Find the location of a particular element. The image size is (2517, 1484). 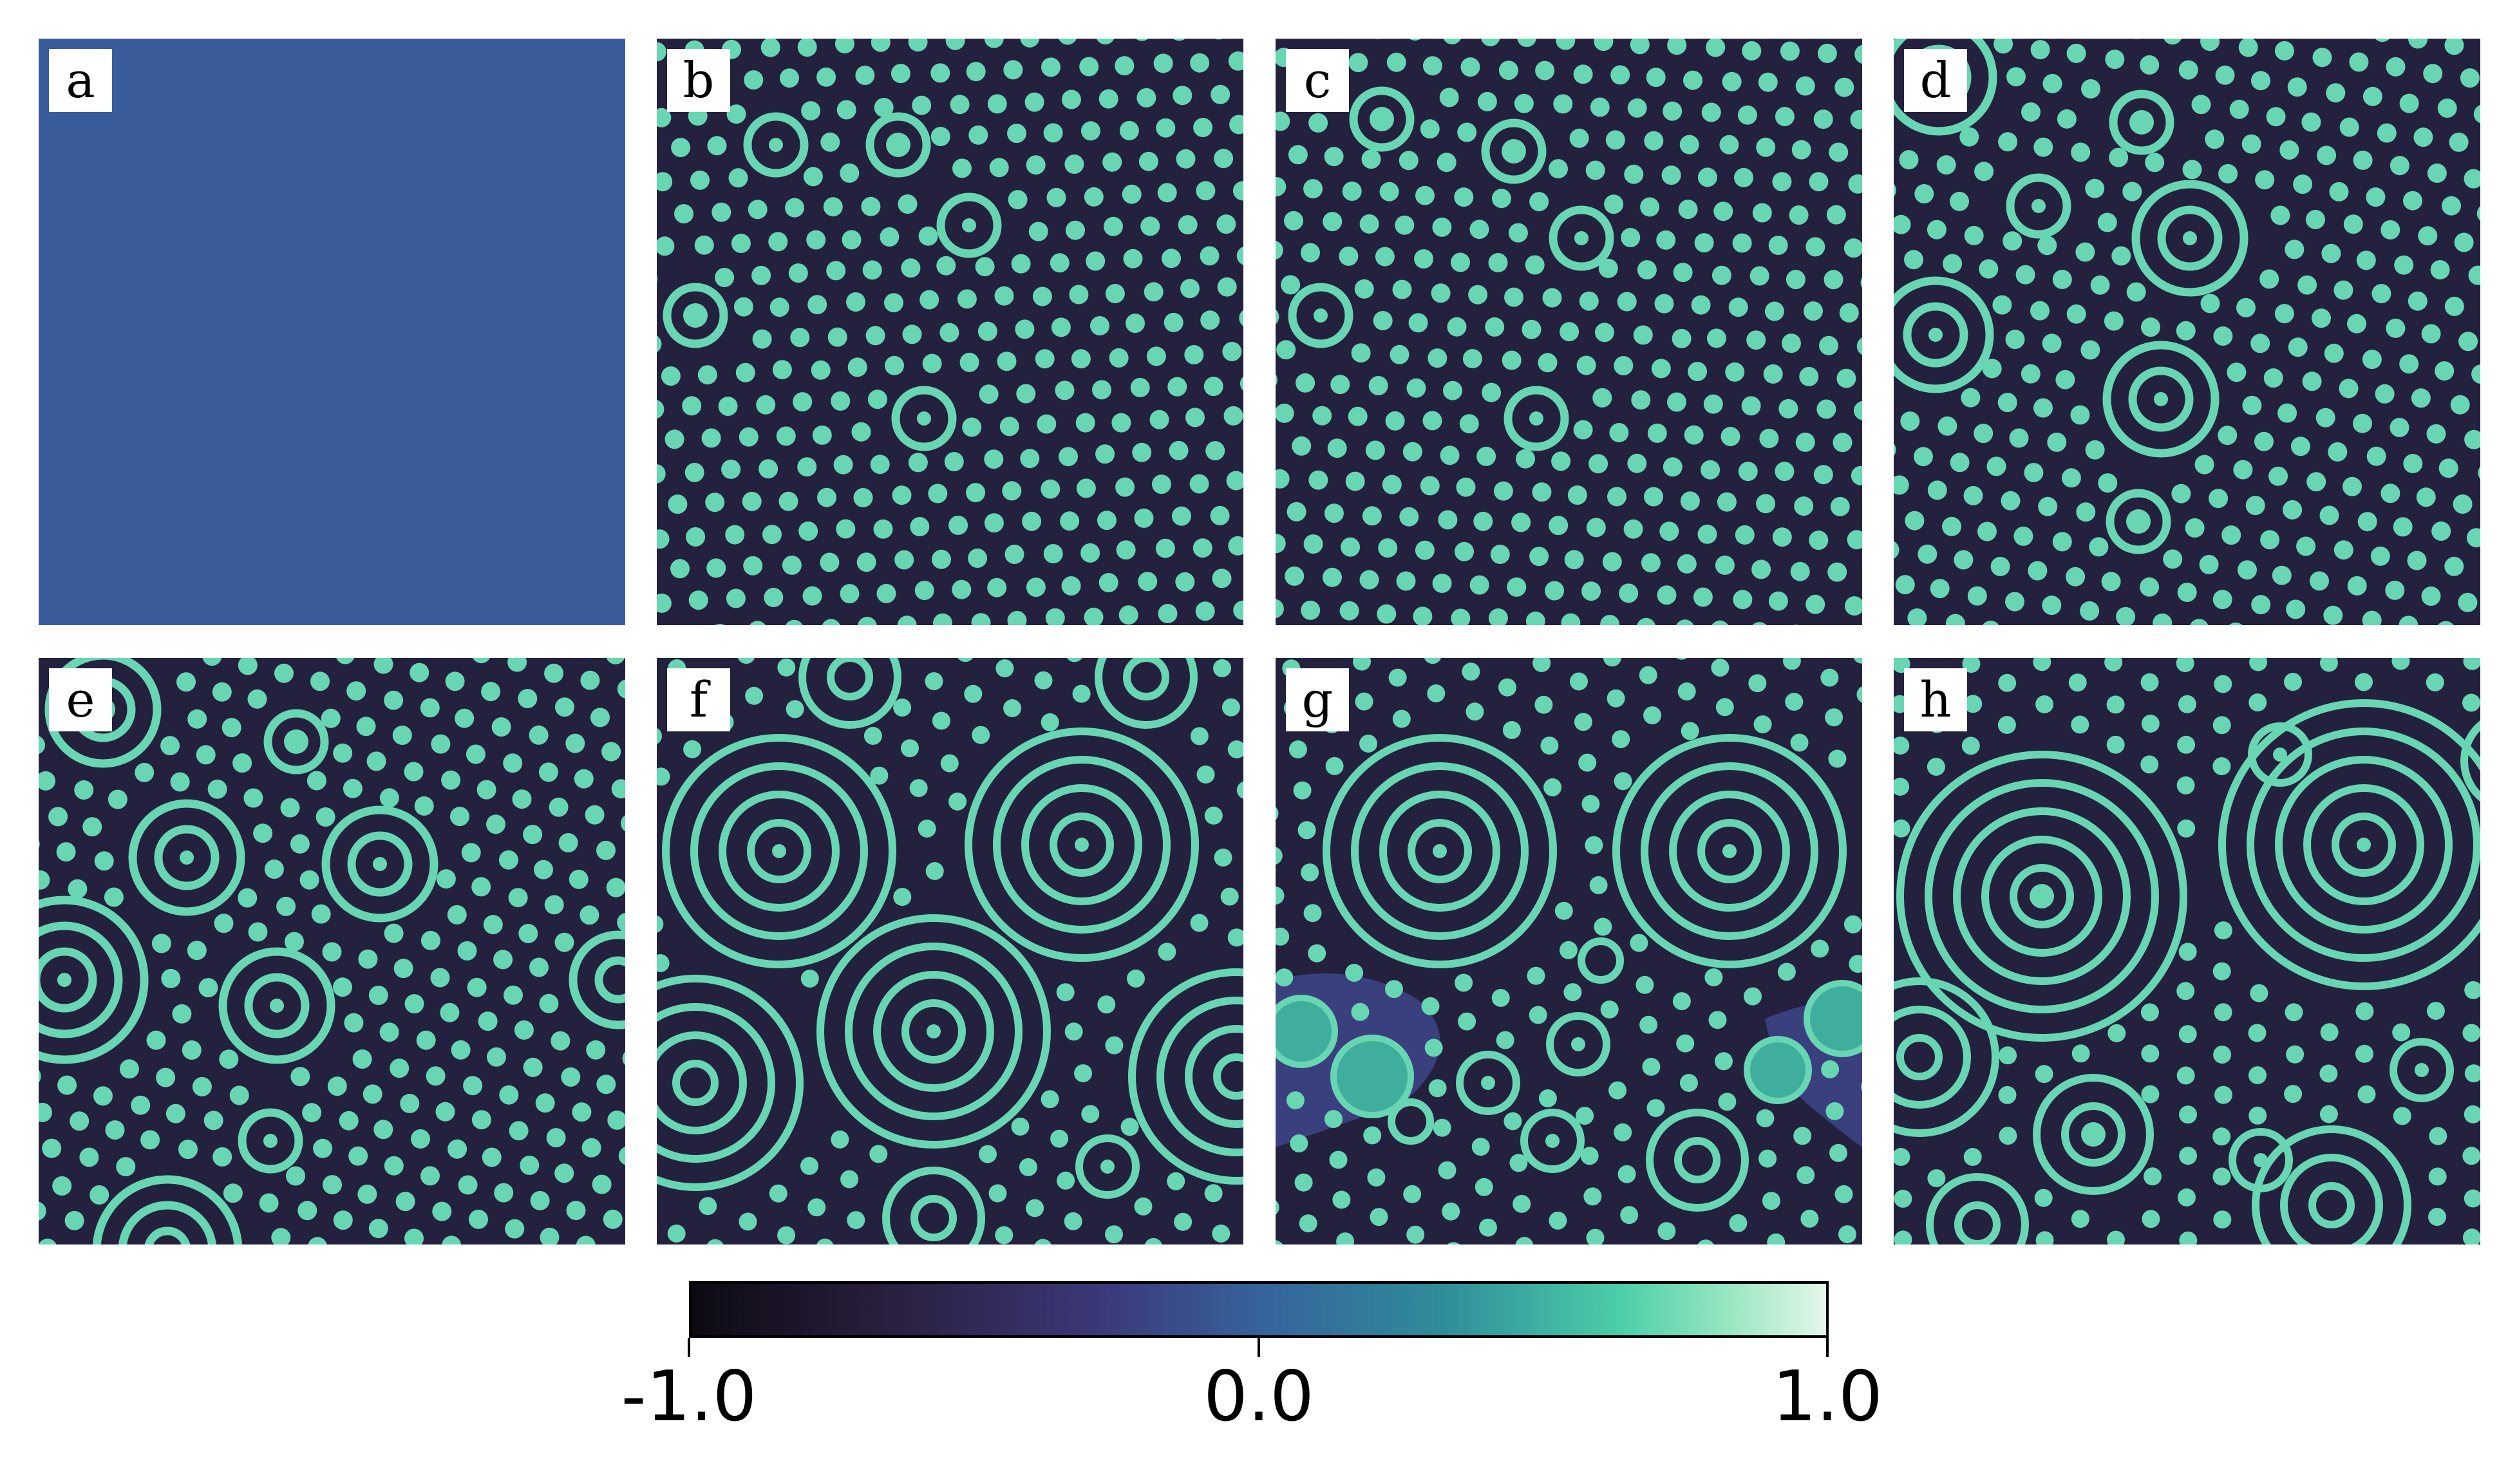

panel-b: b is located at coordinates (950, 332).